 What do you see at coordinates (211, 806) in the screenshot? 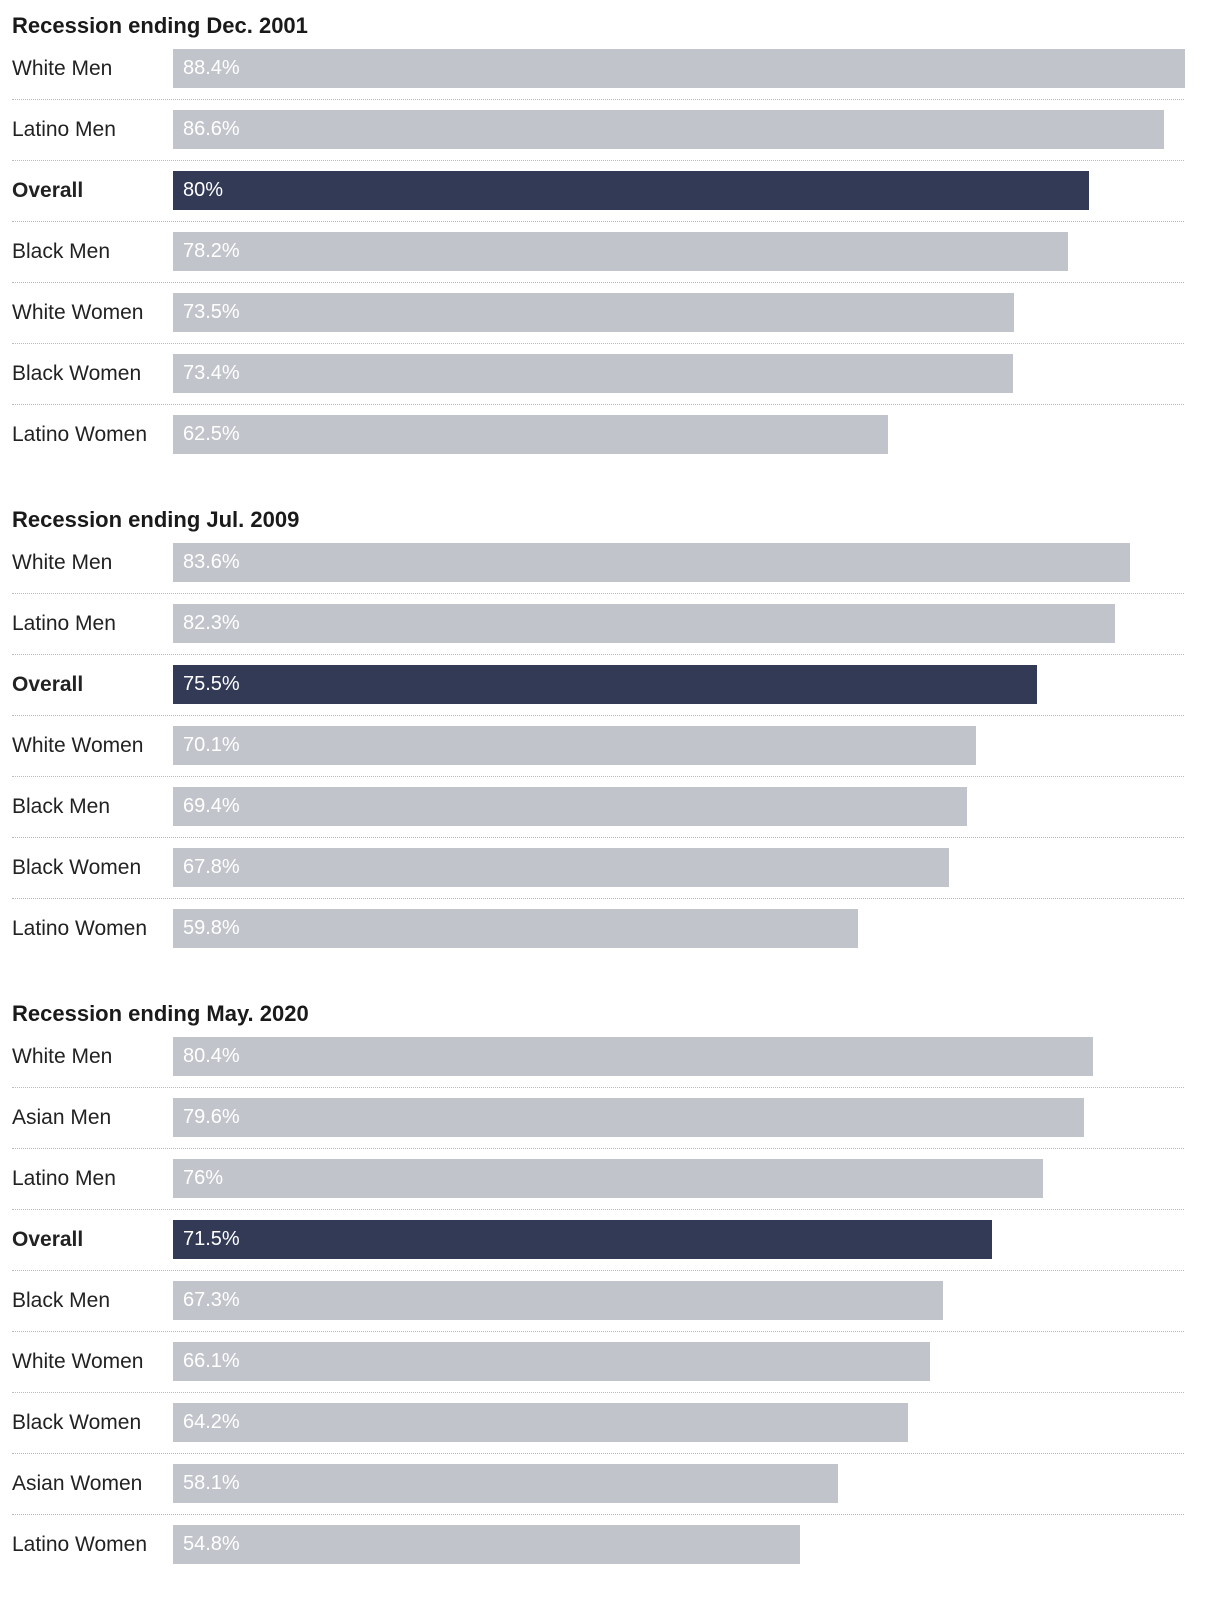
I see `bar-value-label: 69.4%` at bounding box center [211, 806].